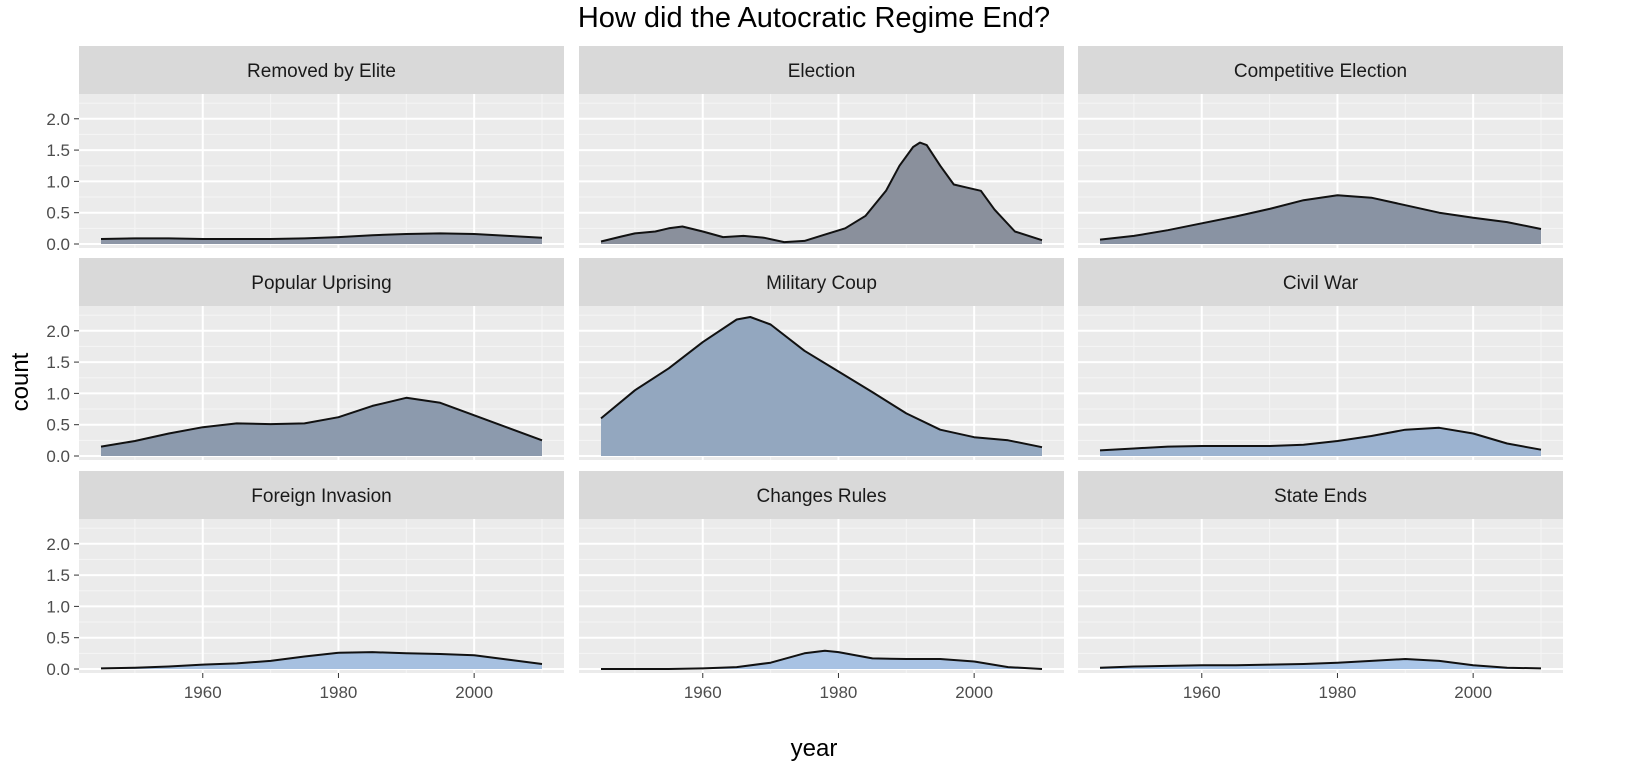  I want to click on density-line-election, so click(821, 192).